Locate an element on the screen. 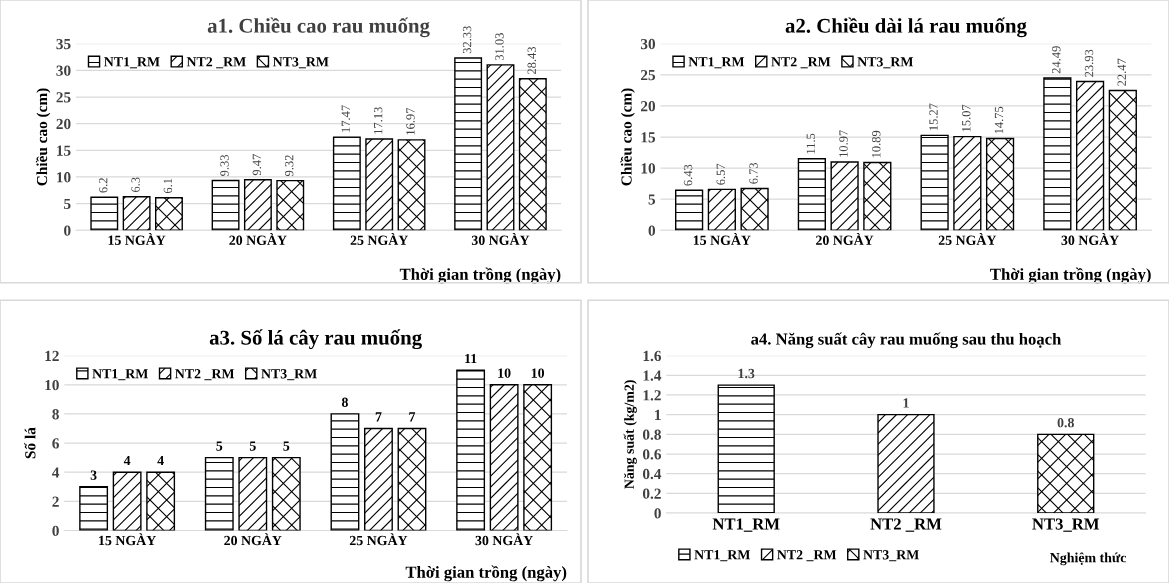 Image resolution: width=1169 pixels, height=583 pixels. data-label: 6.2 is located at coordinates (103, 185).